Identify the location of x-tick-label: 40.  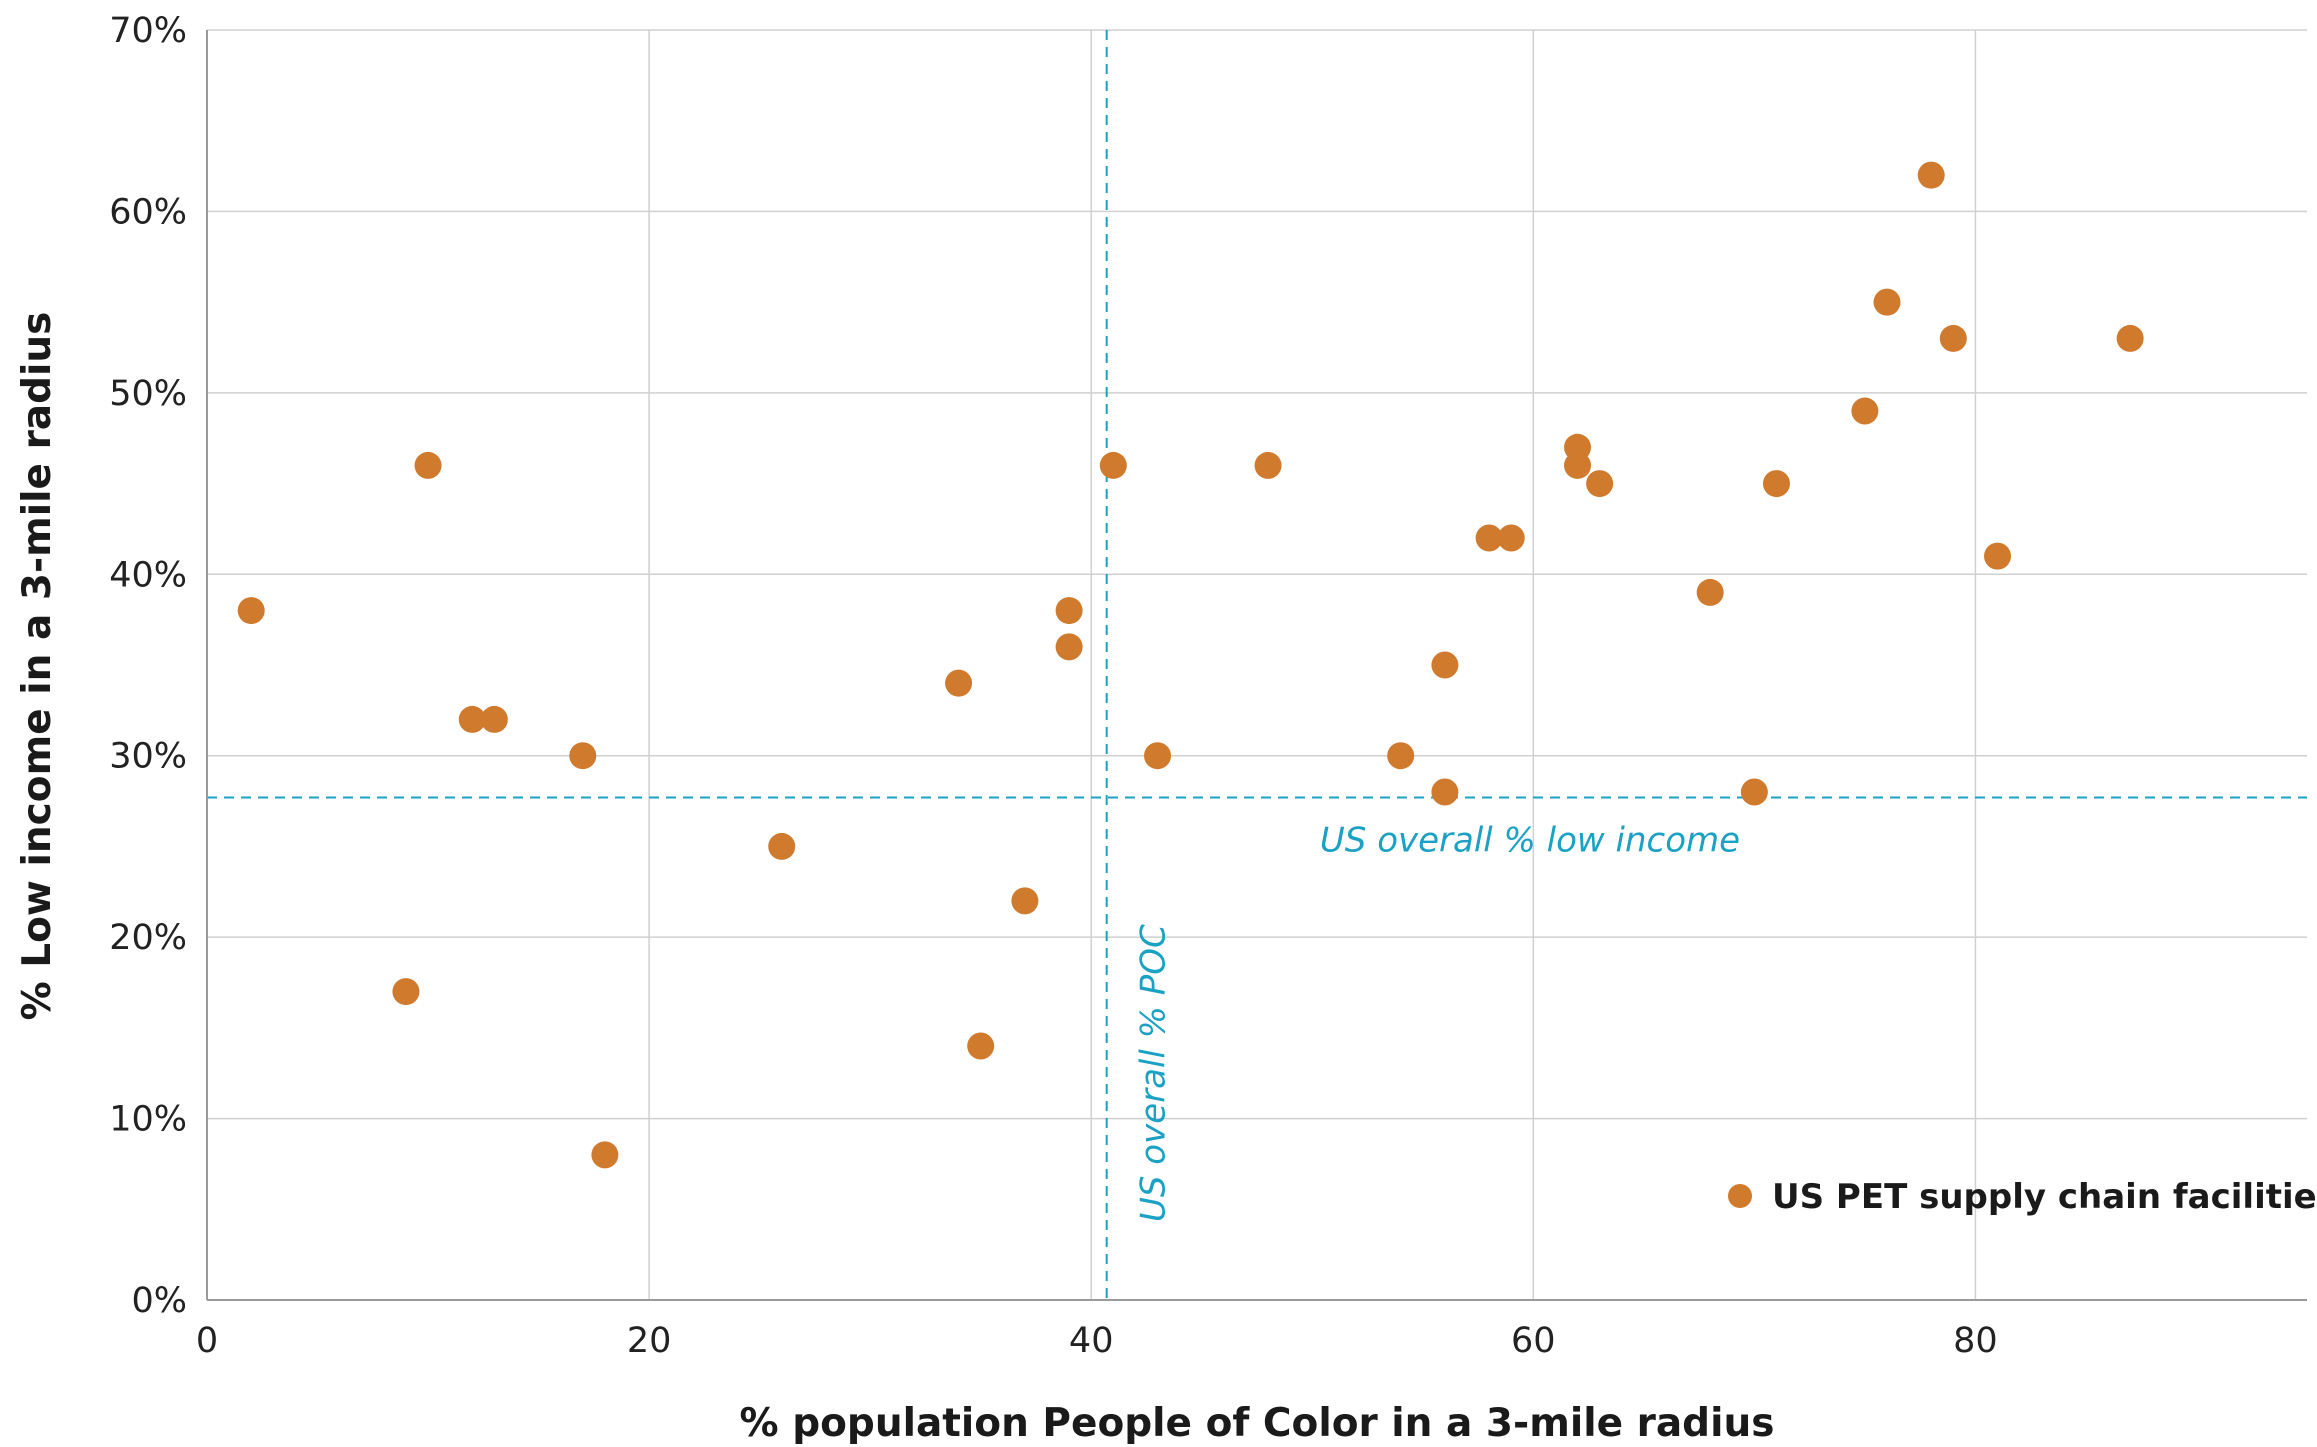
(1091, 1341).